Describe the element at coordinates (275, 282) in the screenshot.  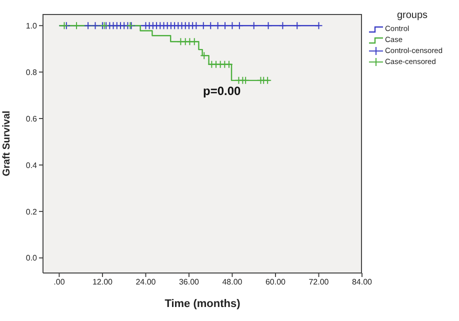
I see `x-tick-label: 60.00` at that location.